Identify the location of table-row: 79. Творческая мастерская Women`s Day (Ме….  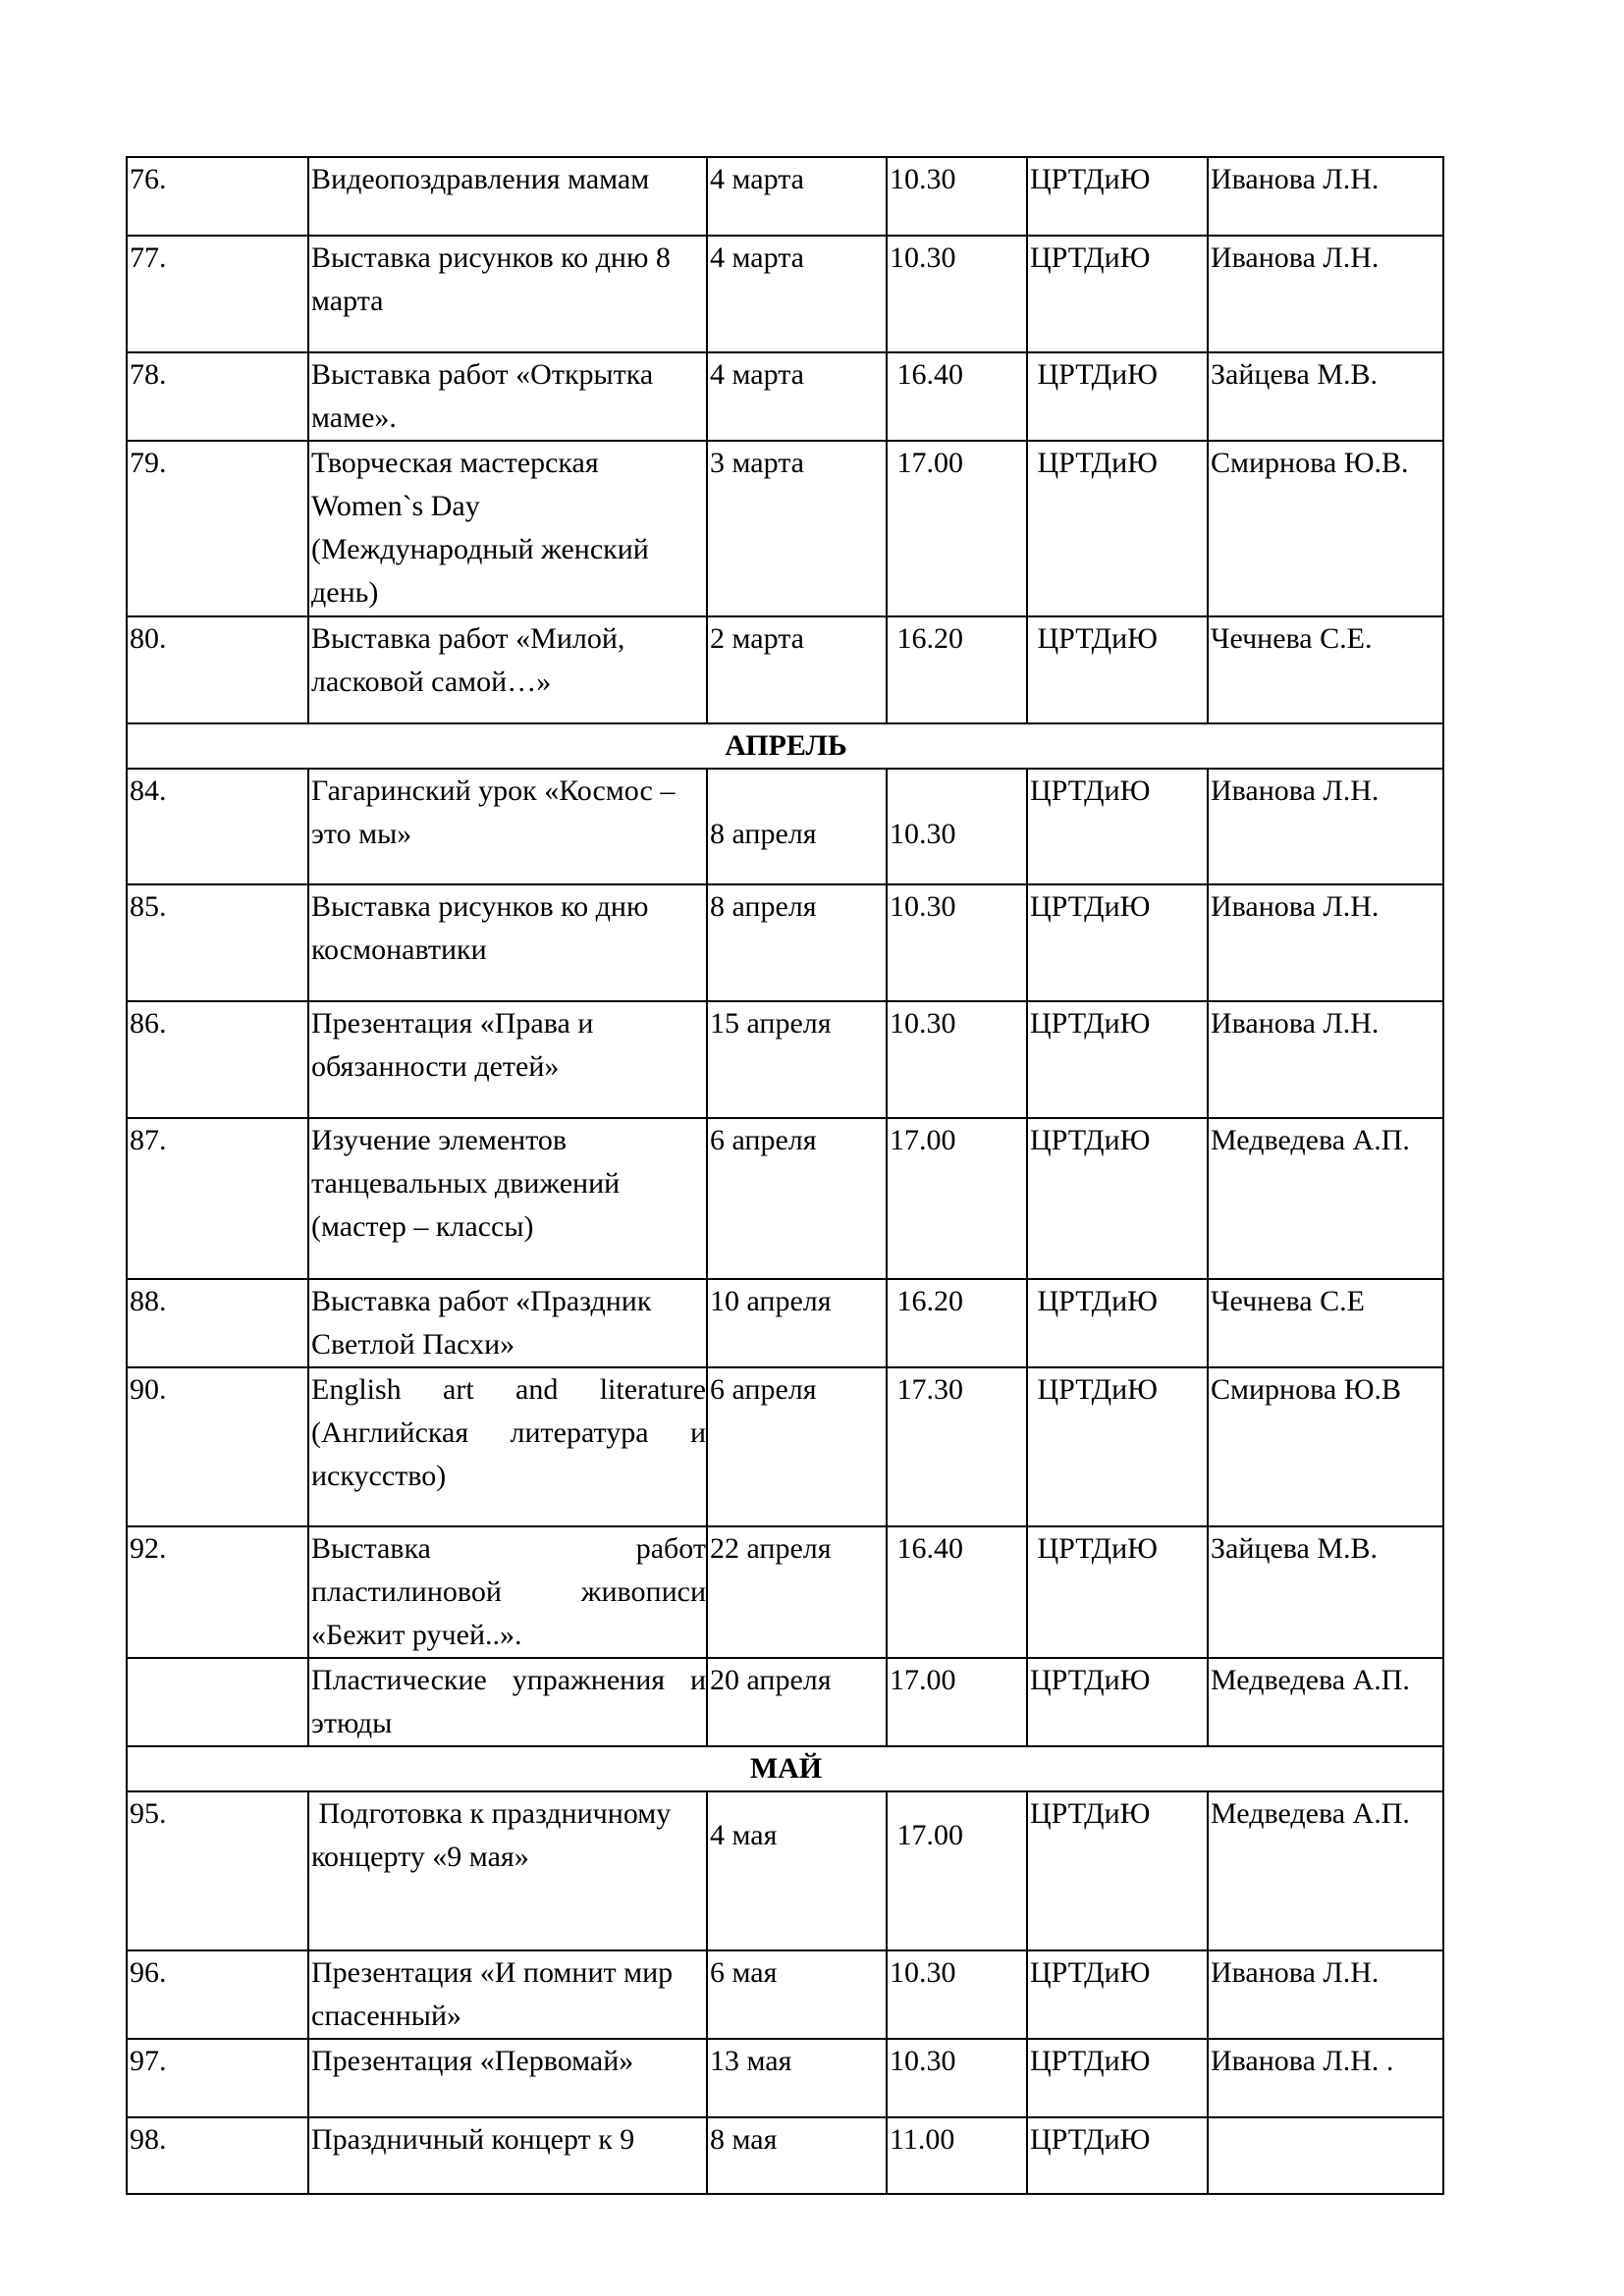
(785, 528).